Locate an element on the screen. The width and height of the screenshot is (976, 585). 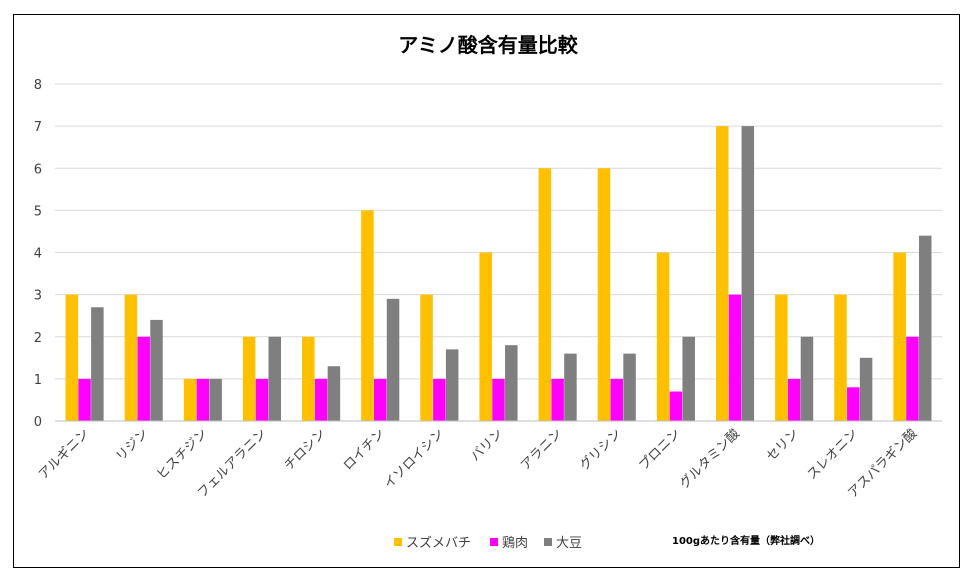
bar-大豆-フェルアラニン is located at coordinates (275, 378).